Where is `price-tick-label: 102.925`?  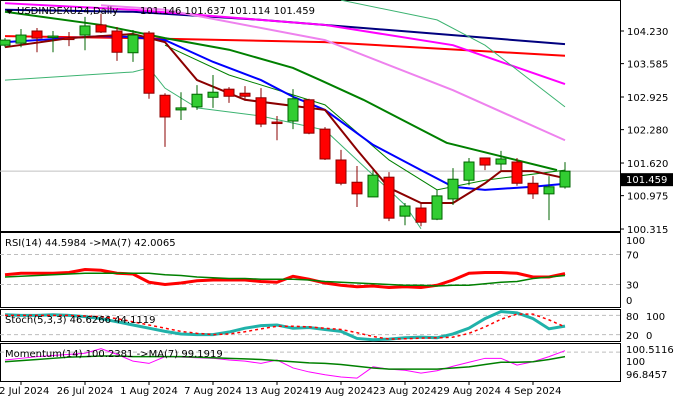 price-tick-label: 102.925 is located at coordinates (647, 98).